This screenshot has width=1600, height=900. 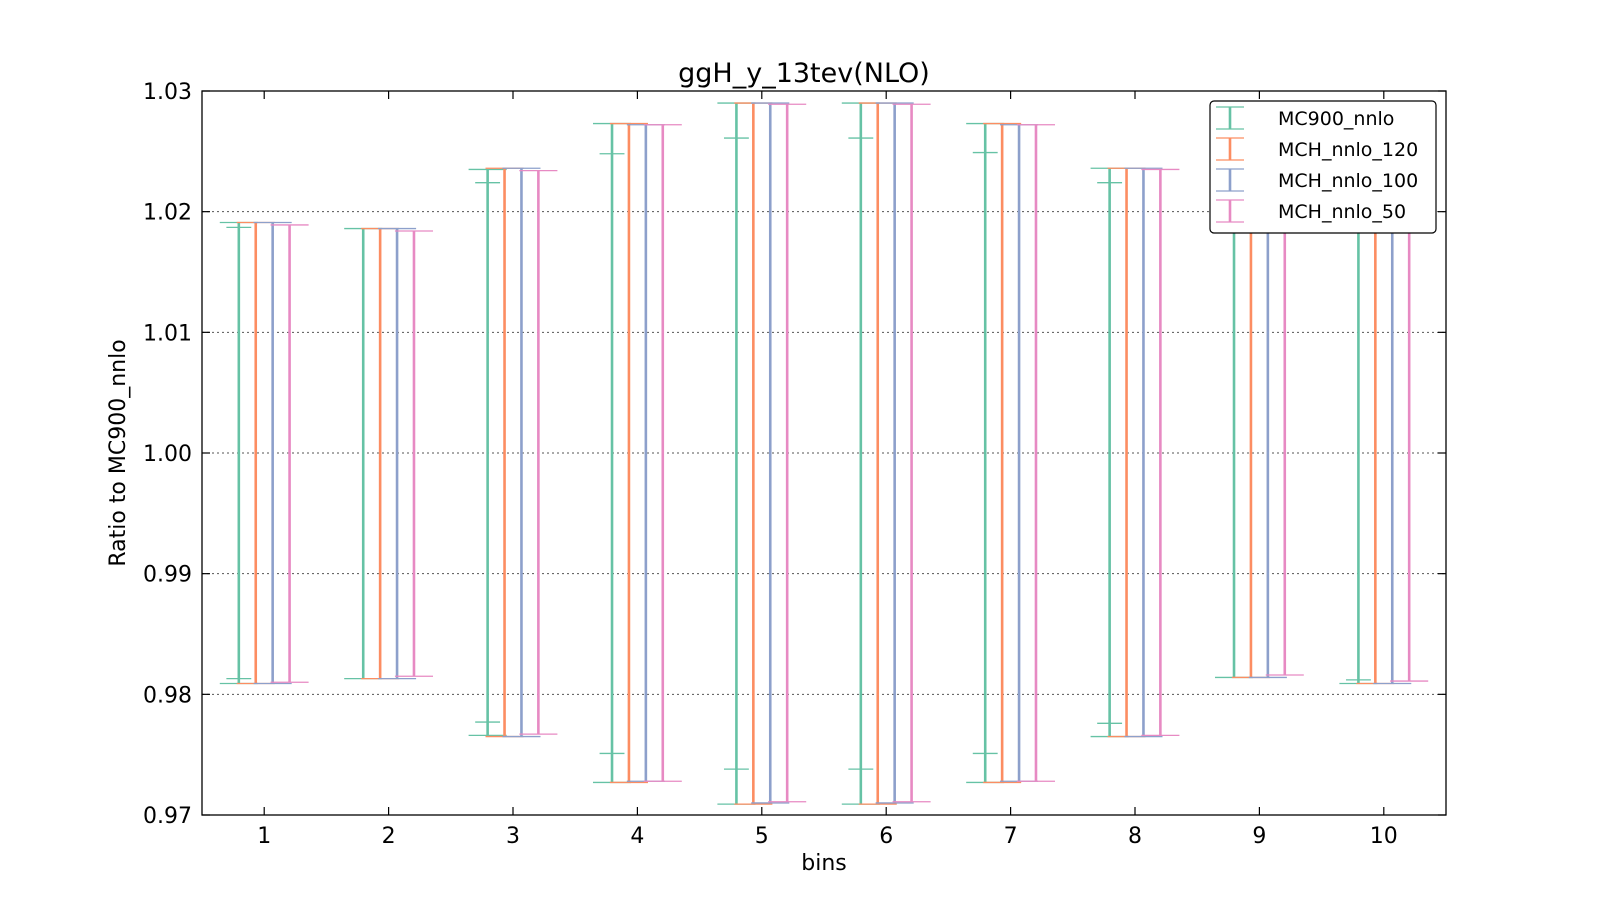 What do you see at coordinates (1336, 119) in the screenshot?
I see `legend-label: MC900_nnlo` at bounding box center [1336, 119].